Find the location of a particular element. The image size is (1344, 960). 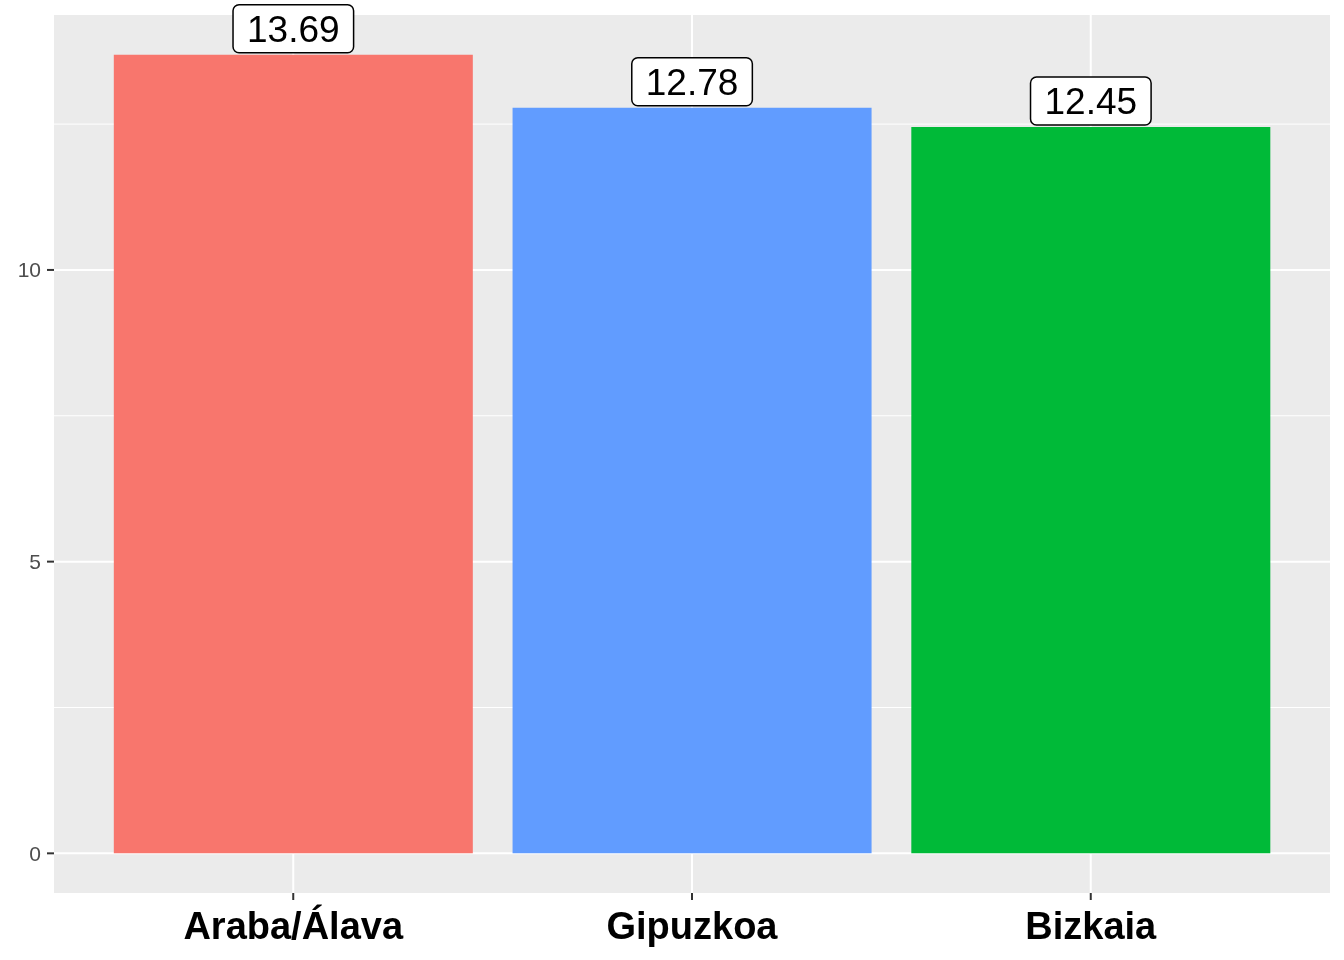

y-tick-label: 5 is located at coordinates (35, 562).